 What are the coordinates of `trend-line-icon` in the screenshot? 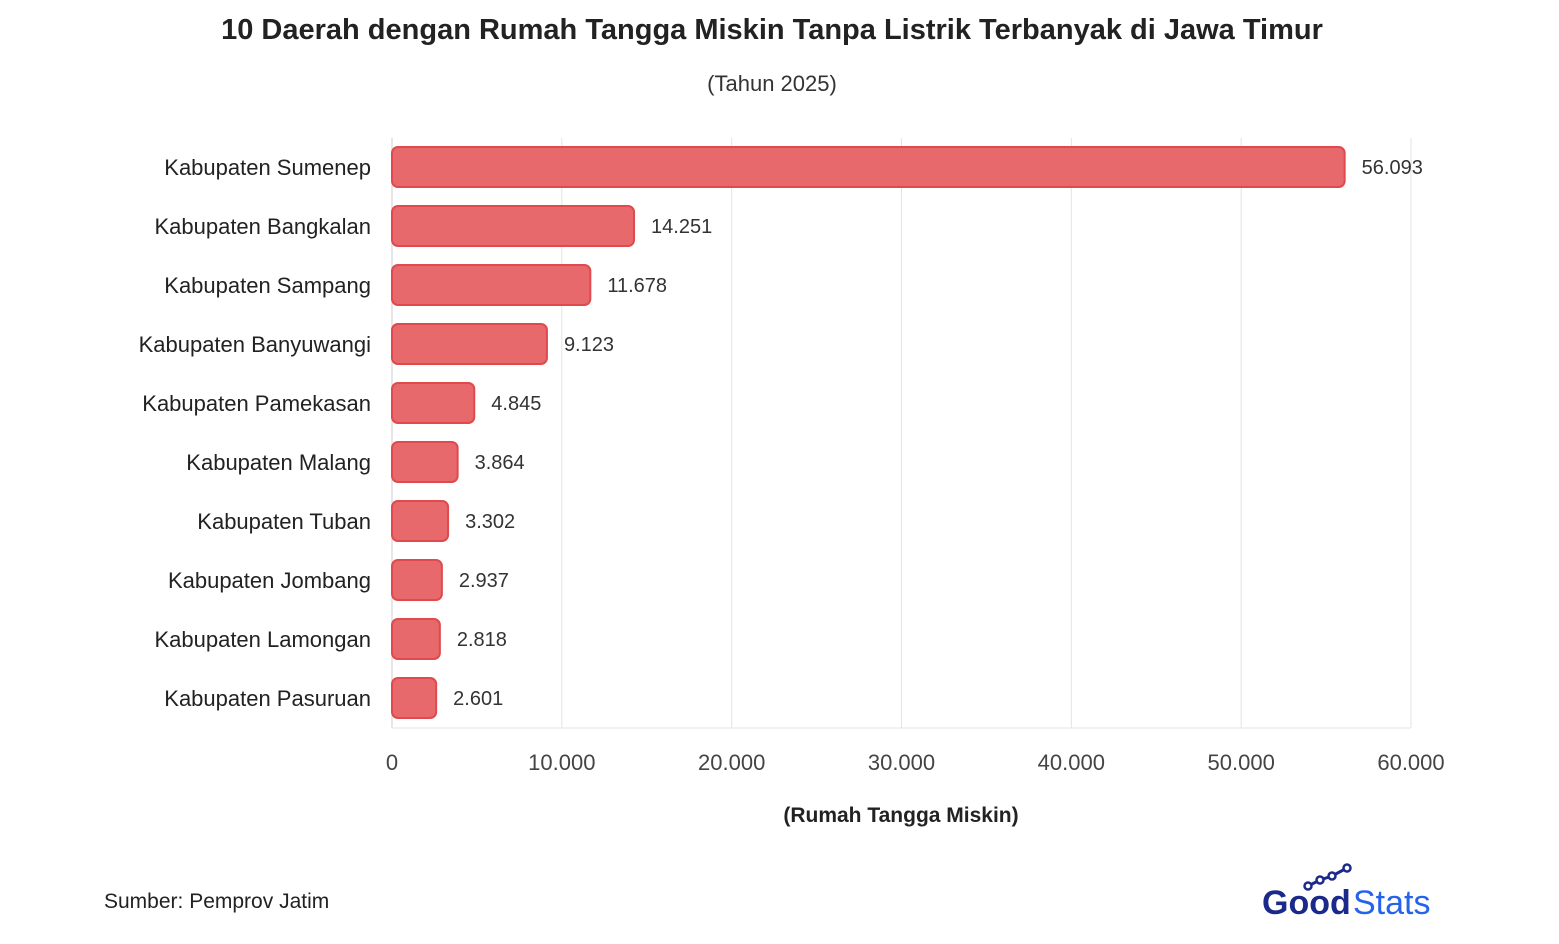 It's located at (1327, 877).